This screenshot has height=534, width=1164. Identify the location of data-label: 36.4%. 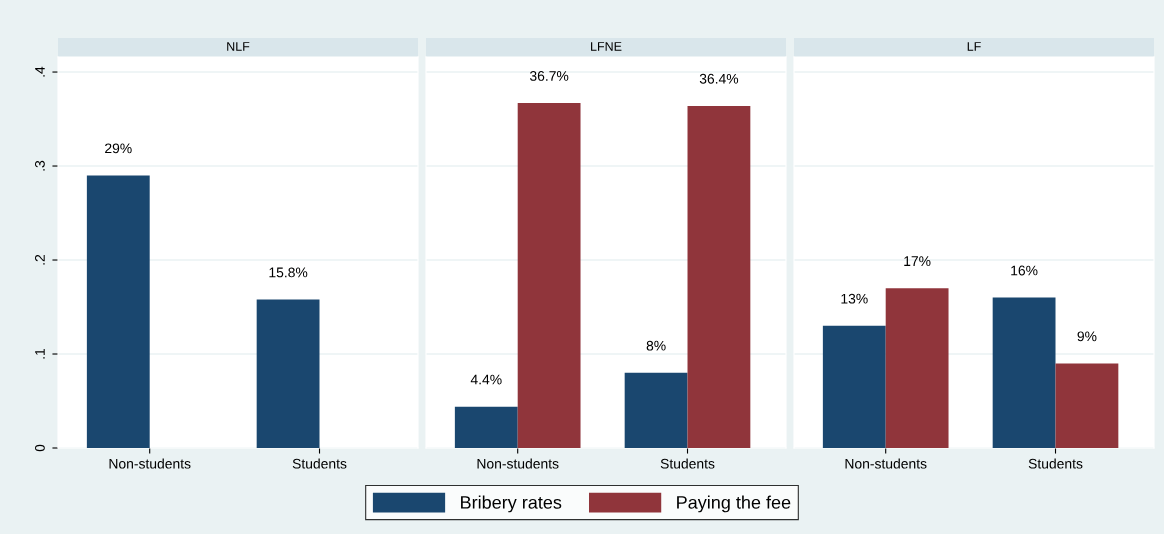
(719, 78).